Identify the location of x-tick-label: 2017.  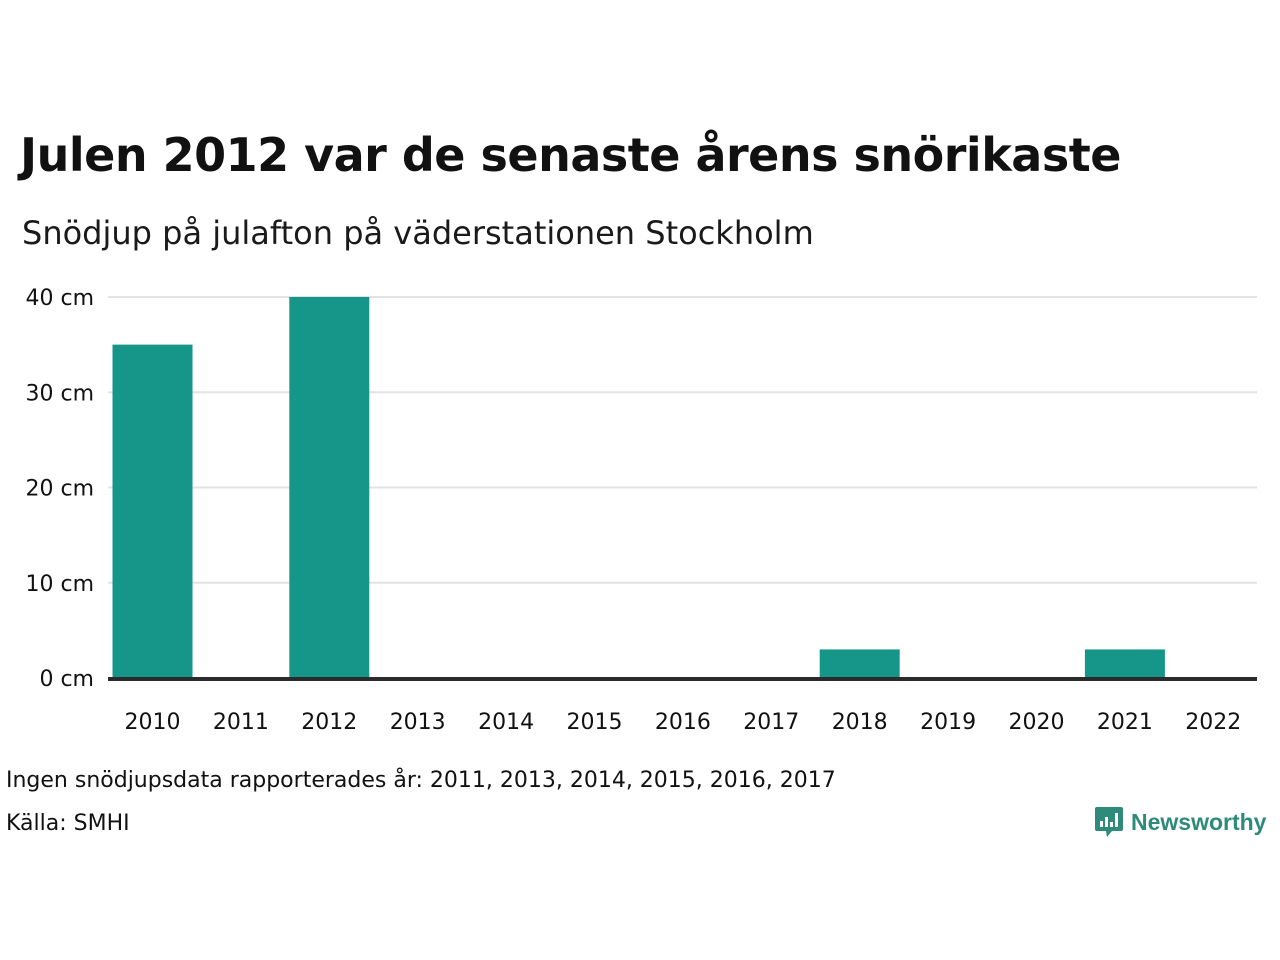
(771, 722).